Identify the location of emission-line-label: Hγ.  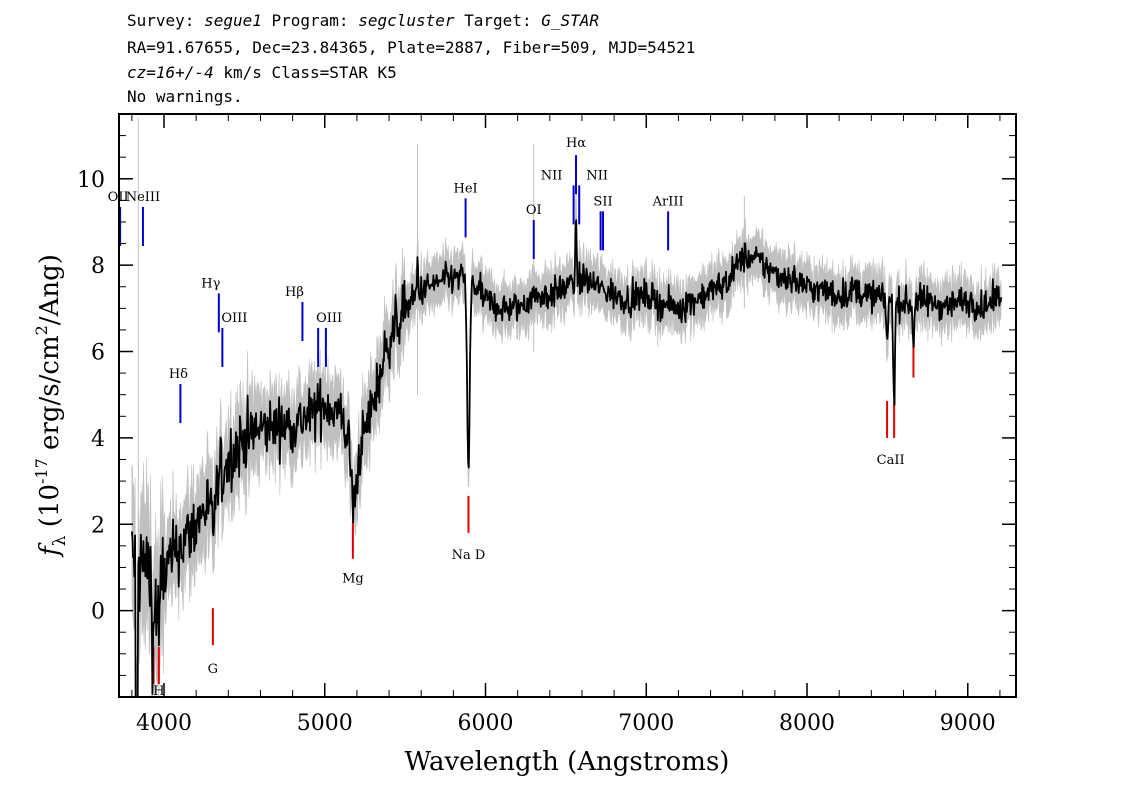
(210, 283).